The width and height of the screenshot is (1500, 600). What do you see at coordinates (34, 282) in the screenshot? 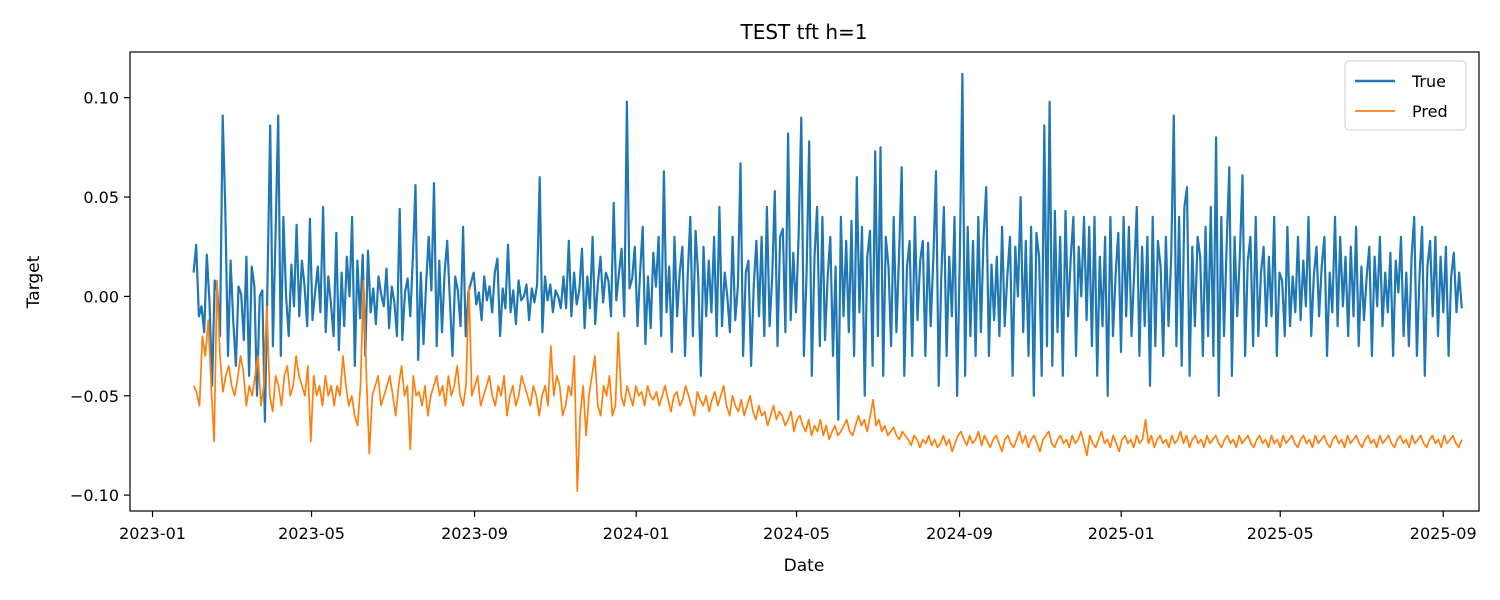
I see `y-axis-label: Target` at bounding box center [34, 282].